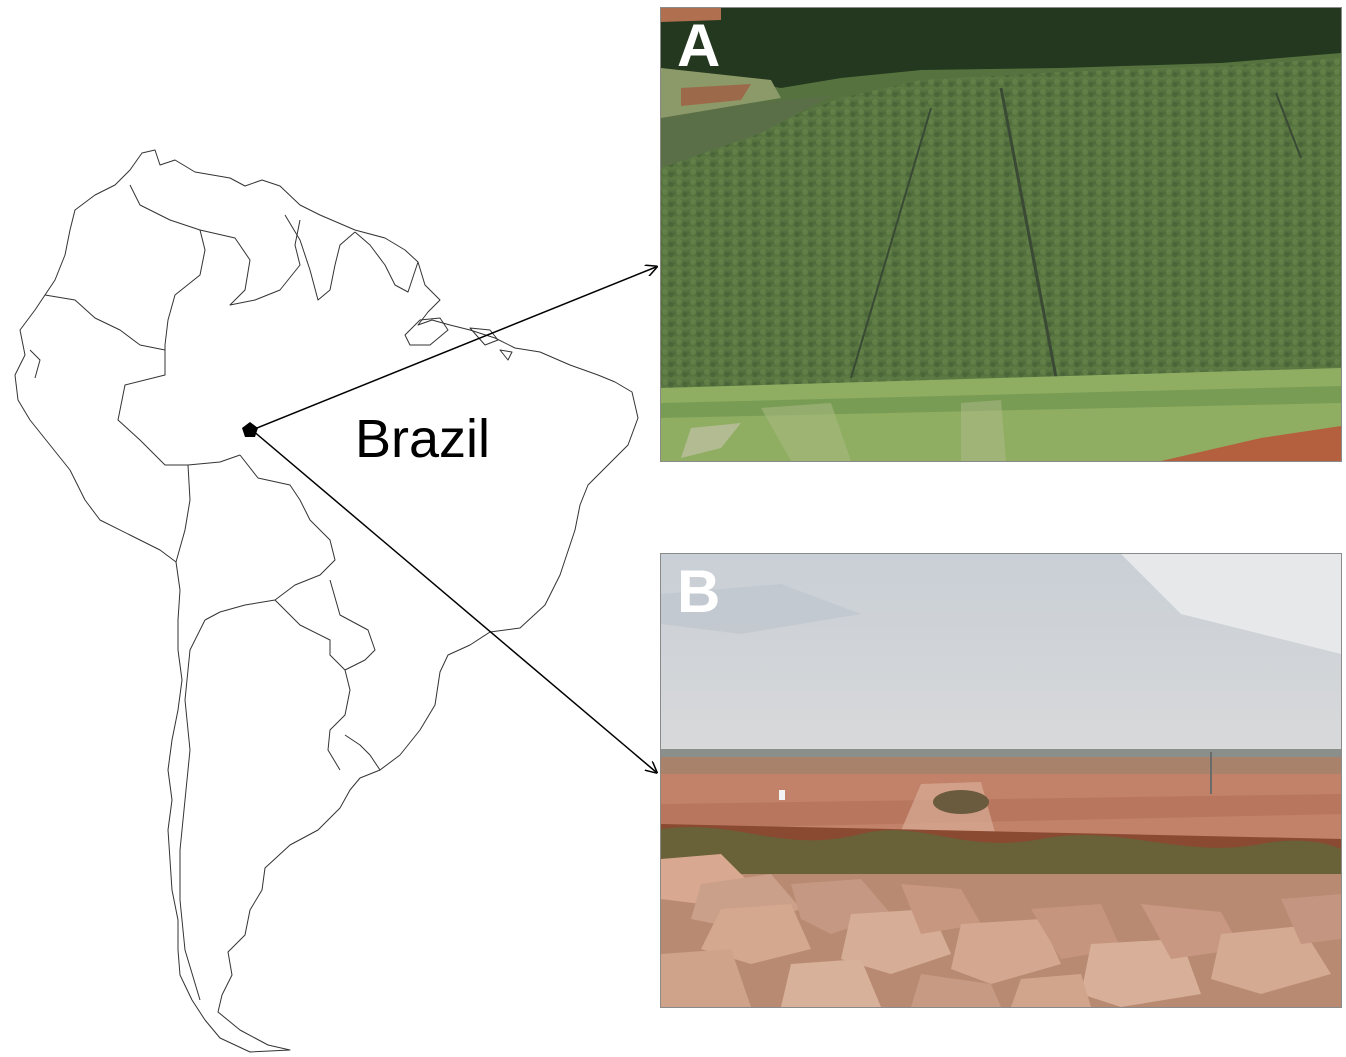  I want to click on country-label-brazil: Brazil, so click(423, 439).